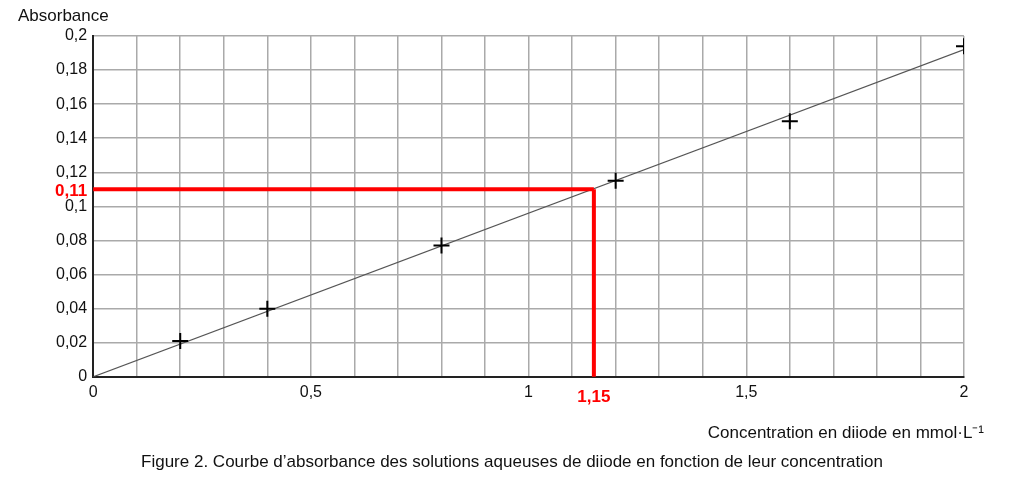 The height and width of the screenshot is (486, 1024). I want to click on x-axis-title: Concentration en diiode en mmol·L⁻¹, so click(845, 432).